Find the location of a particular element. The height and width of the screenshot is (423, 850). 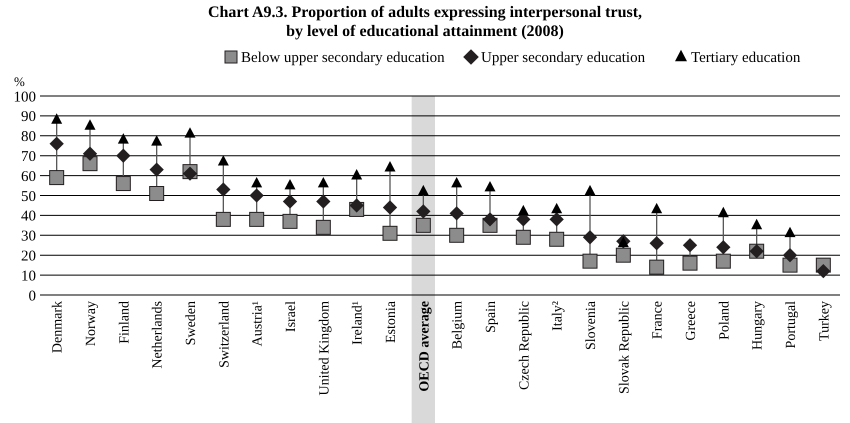

y-tick-label: 10 is located at coordinates (28, 276).